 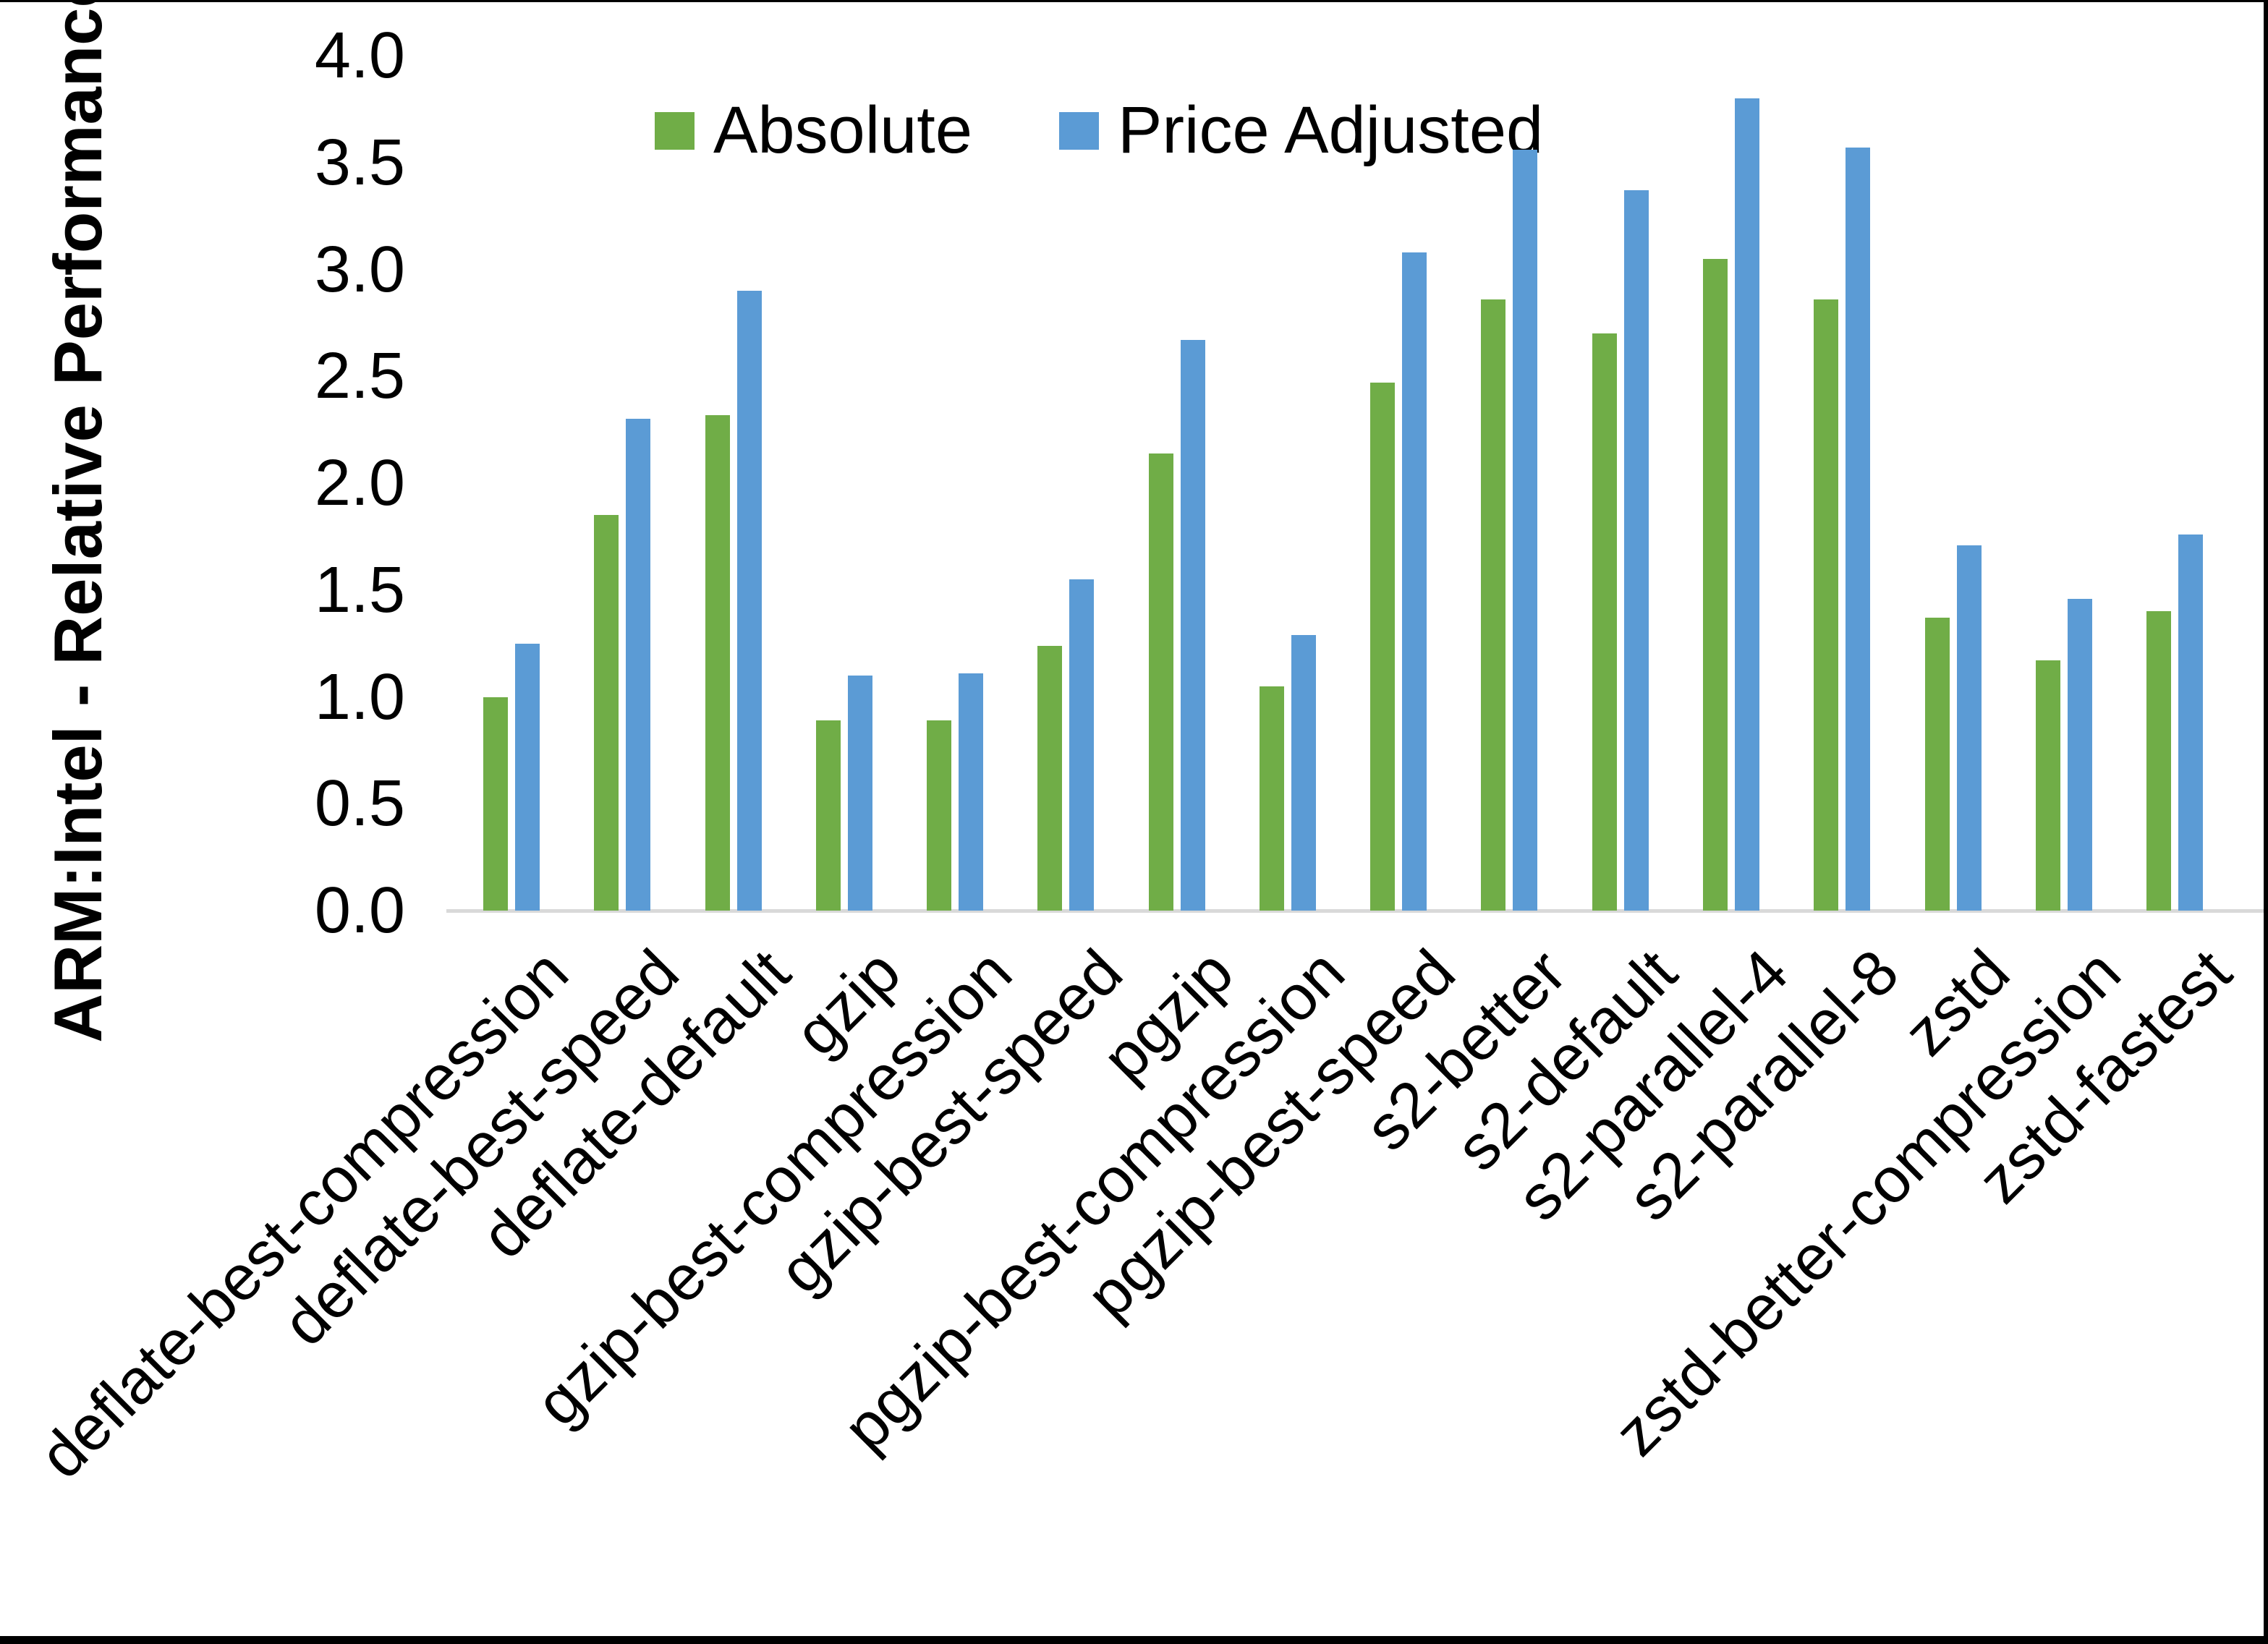 I want to click on bar-absolute-gzip-best-speed, so click(x=1049, y=778).